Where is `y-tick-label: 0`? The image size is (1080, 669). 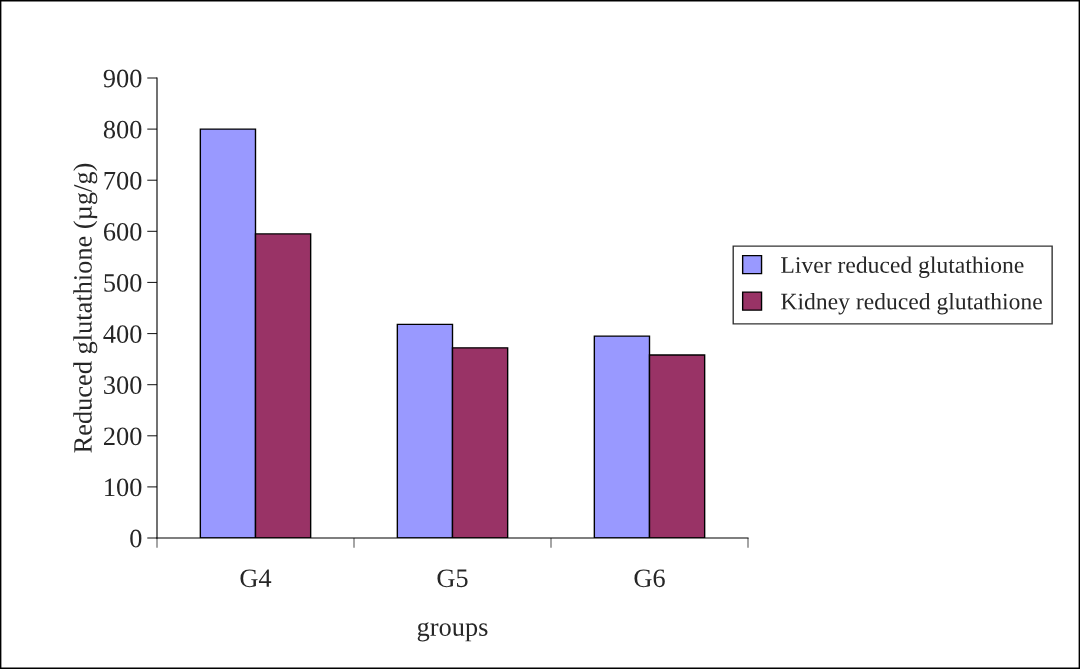 y-tick-label: 0 is located at coordinates (136, 538).